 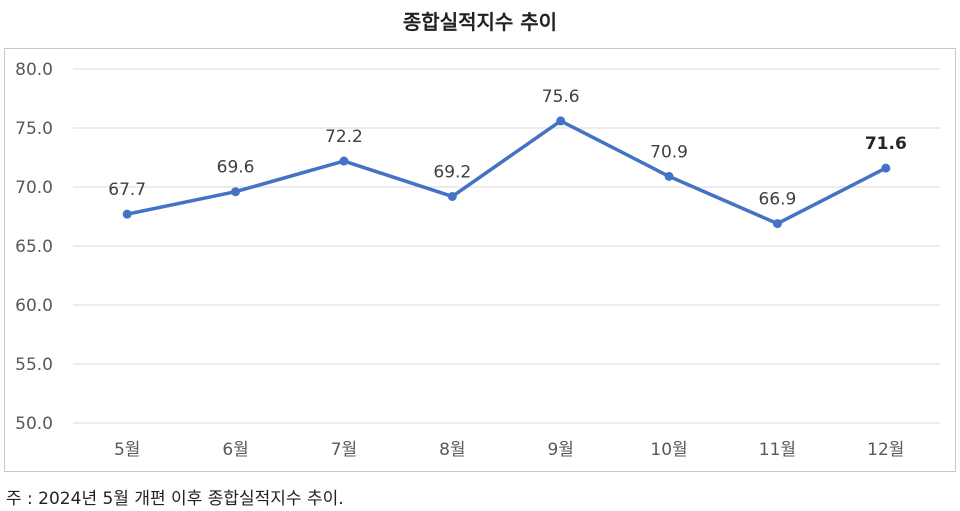 I want to click on y-tick-label: 60.0, so click(x=34, y=306).